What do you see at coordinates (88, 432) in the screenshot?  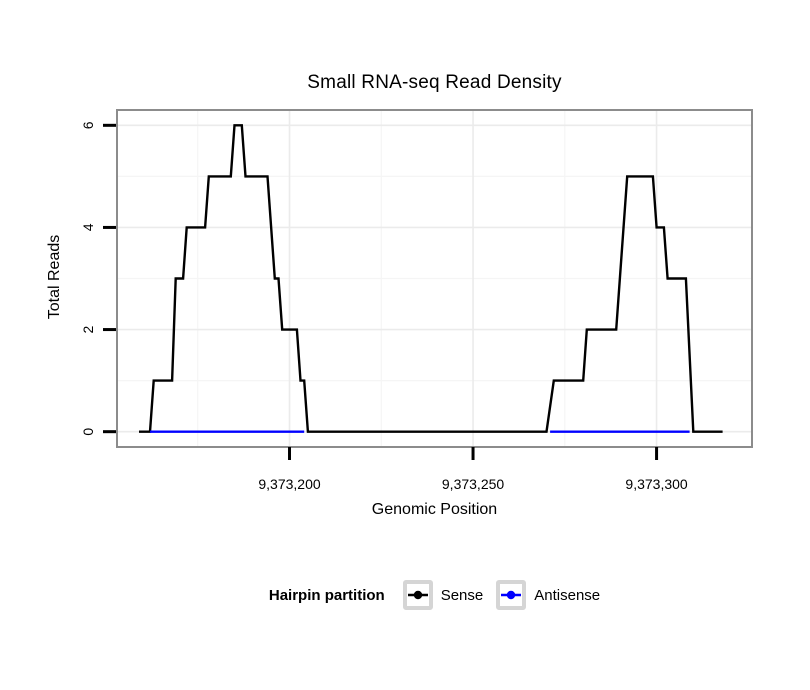 I see `y-tick-label: 0` at bounding box center [88, 432].